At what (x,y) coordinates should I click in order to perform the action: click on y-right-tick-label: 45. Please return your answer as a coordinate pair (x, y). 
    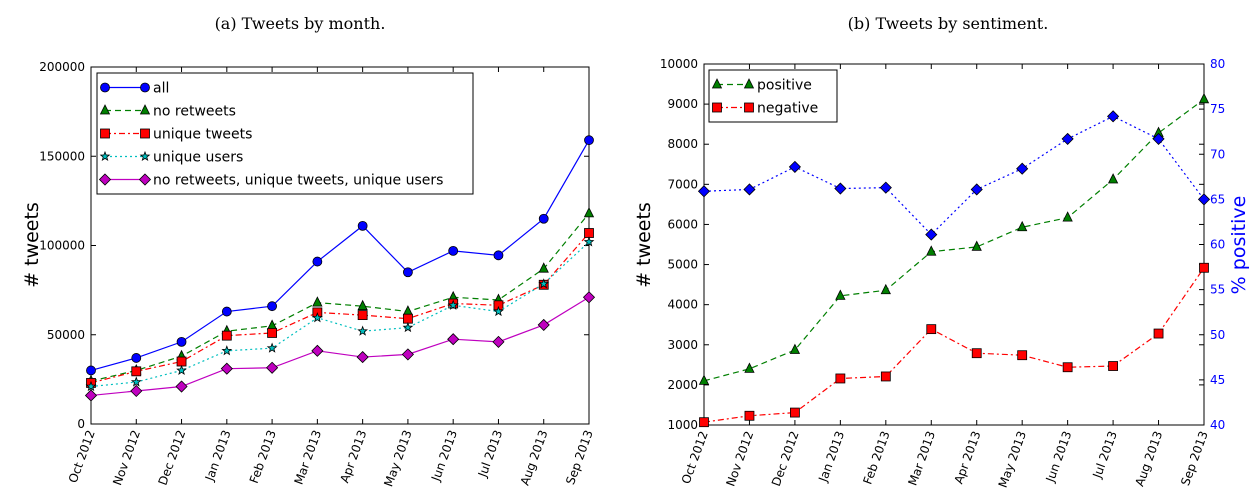
    Looking at the image, I should click on (1217, 380).